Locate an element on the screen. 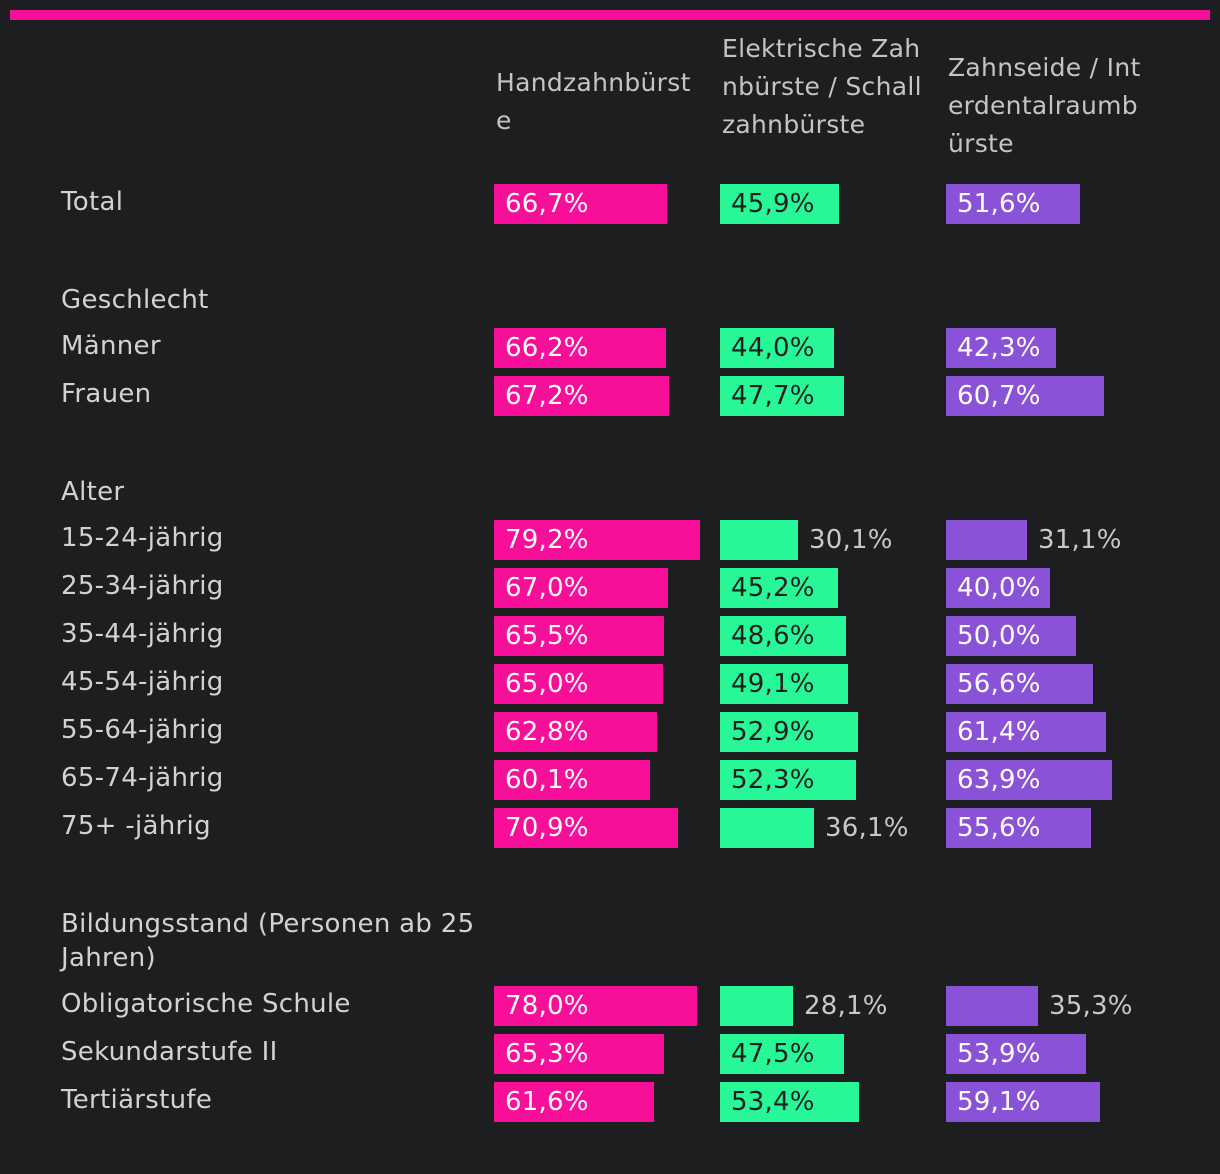 This screenshot has height=1174, width=1220. row-label: 65-74-jährig is located at coordinates (142, 778).